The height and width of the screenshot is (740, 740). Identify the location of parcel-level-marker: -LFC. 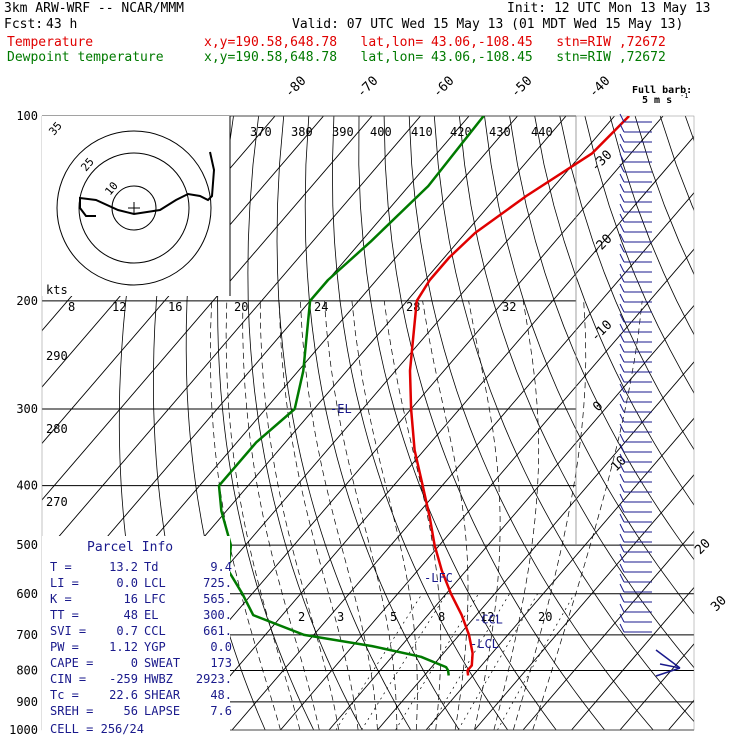
(438, 578).